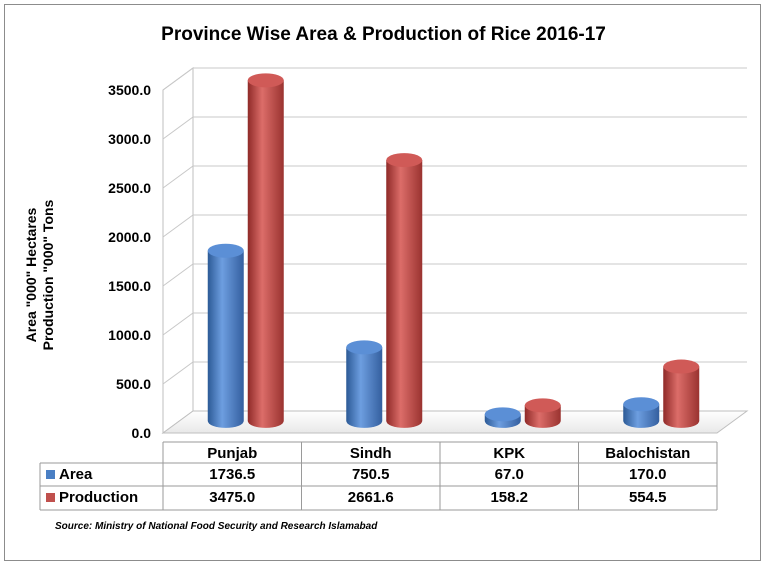  What do you see at coordinates (509, 453) in the screenshot?
I see `category-label-kpk: KPK` at bounding box center [509, 453].